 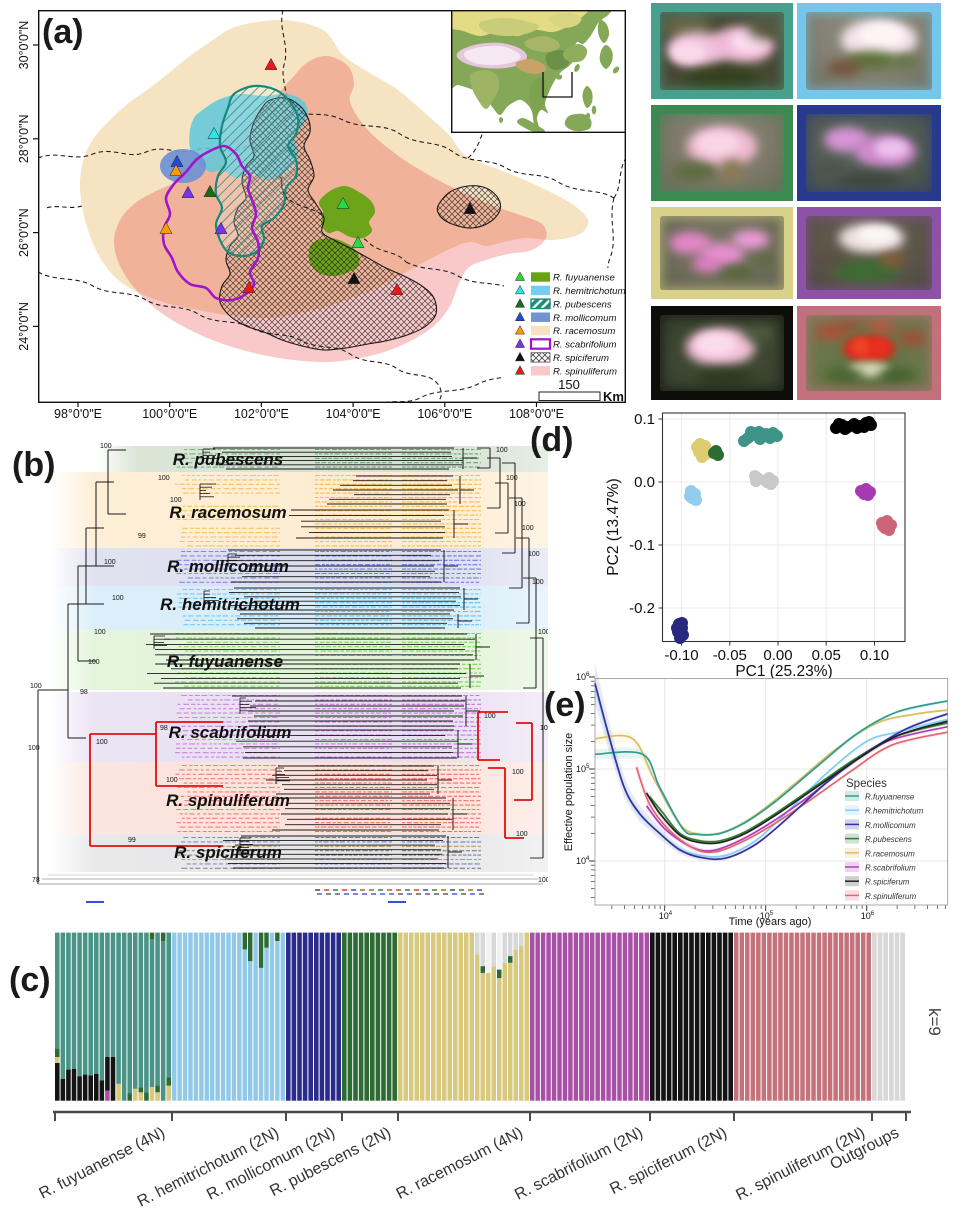 What do you see at coordinates (353, 414) in the screenshot?
I see `svg-text: 104°0'0"E` at bounding box center [353, 414].